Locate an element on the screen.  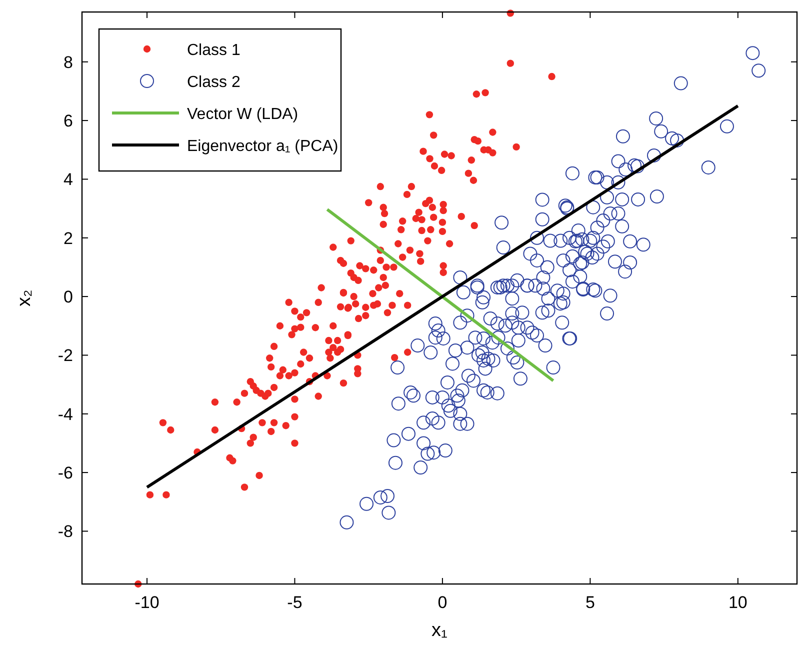
y-axis-title: x₂ is located at coordinates (24, 298).